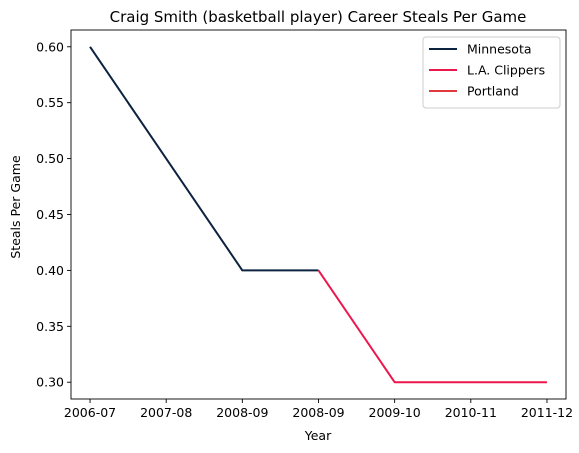 The width and height of the screenshot is (579, 453). What do you see at coordinates (50, 382) in the screenshot?
I see `y-tick-label: 0.30` at bounding box center [50, 382].